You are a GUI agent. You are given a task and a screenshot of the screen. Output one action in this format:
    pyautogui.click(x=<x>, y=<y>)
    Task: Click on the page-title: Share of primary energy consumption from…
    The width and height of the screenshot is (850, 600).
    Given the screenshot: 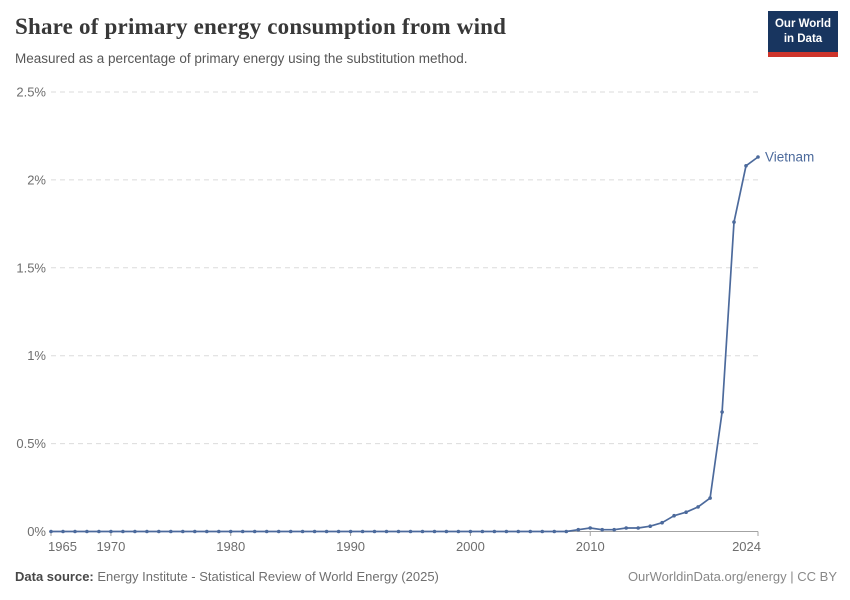 What is the action you would take?
    pyautogui.click(x=261, y=26)
    